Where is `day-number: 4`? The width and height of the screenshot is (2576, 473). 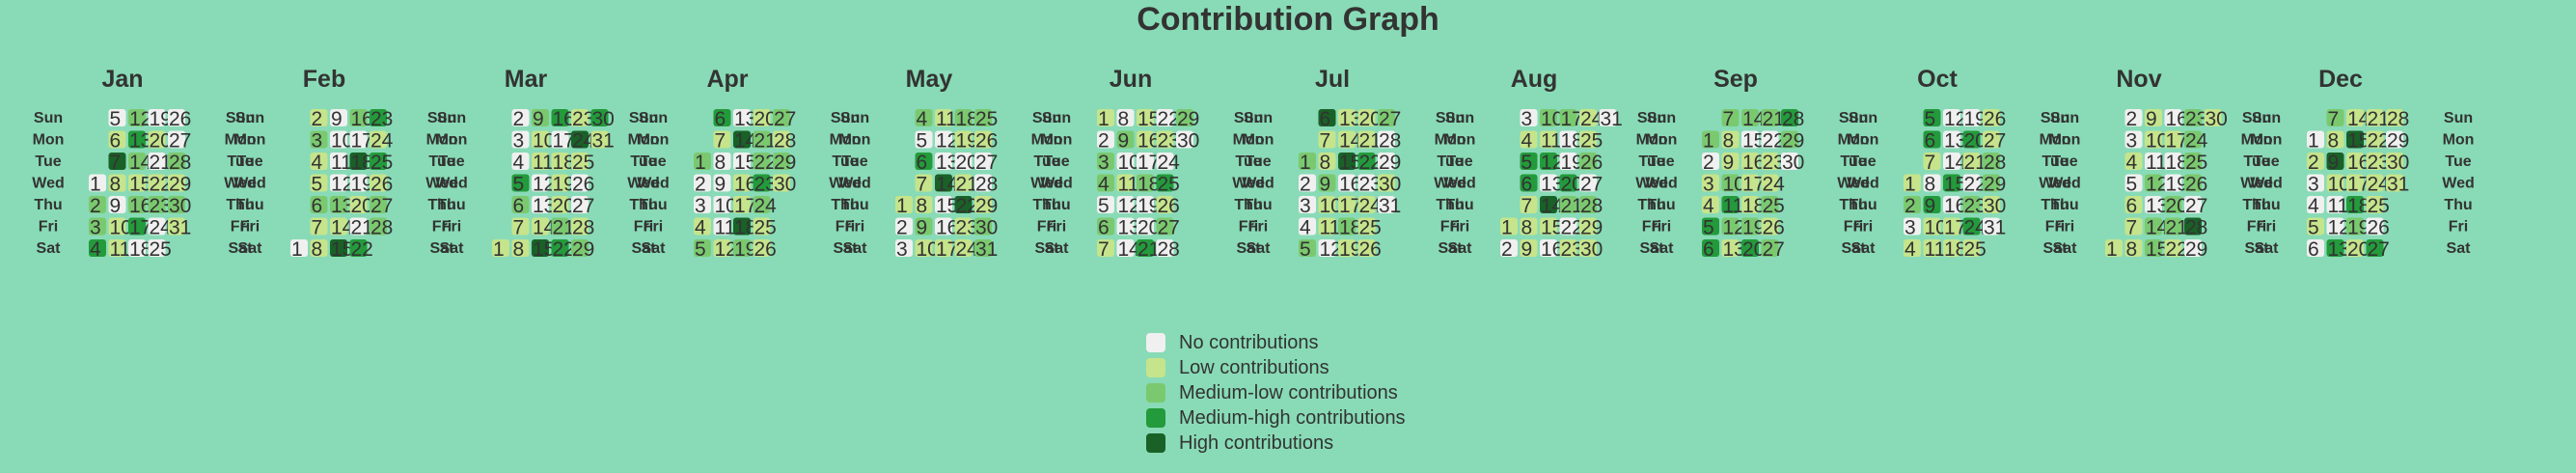 day-number: 4 is located at coordinates (1911, 250).